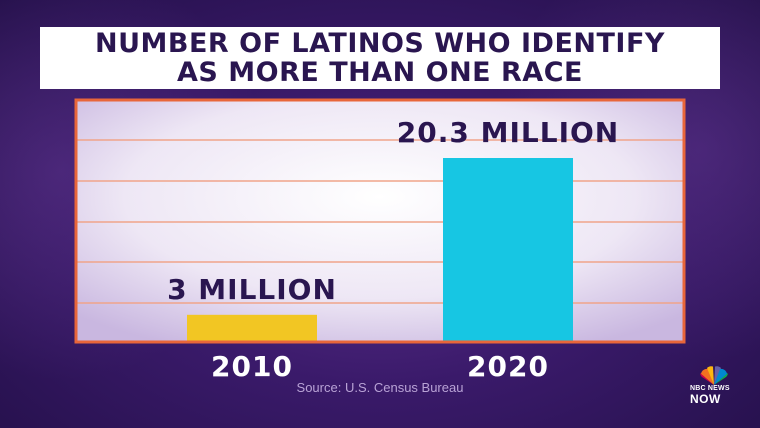 The width and height of the screenshot is (760, 428). I want to click on title-line-1: NUMBER OF LATINOS WHO IDENTIFY, so click(380, 43).